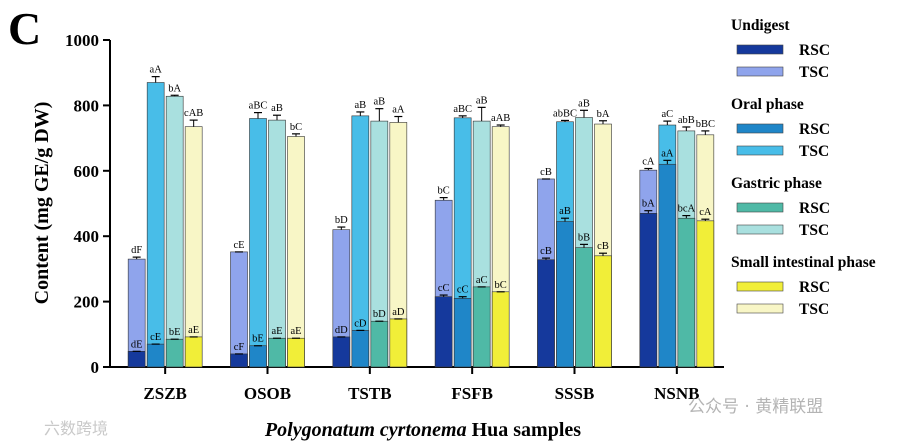 The height and width of the screenshot is (446, 900). What do you see at coordinates (776, 183) in the screenshot?
I see `legend-group-title: Gastric phase` at bounding box center [776, 183].